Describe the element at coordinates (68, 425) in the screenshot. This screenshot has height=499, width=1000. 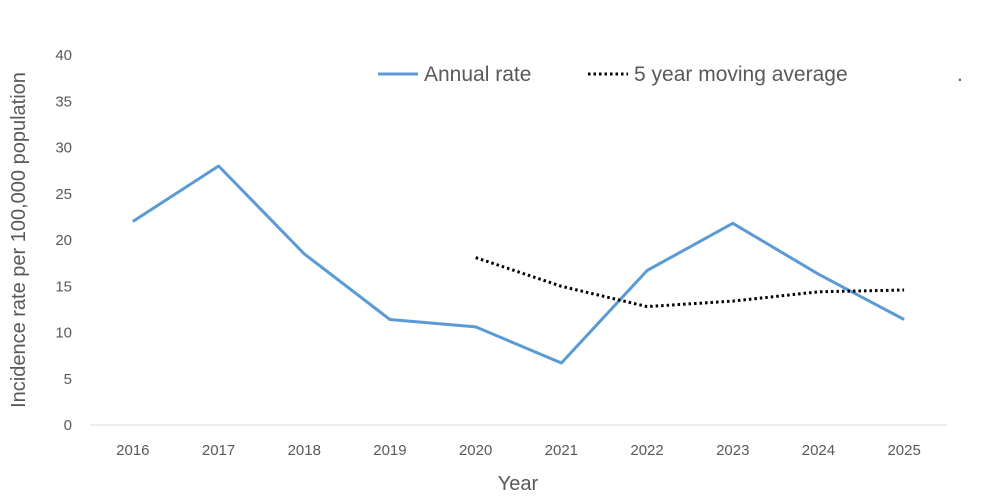
I see `y-tick-label: 0` at that location.